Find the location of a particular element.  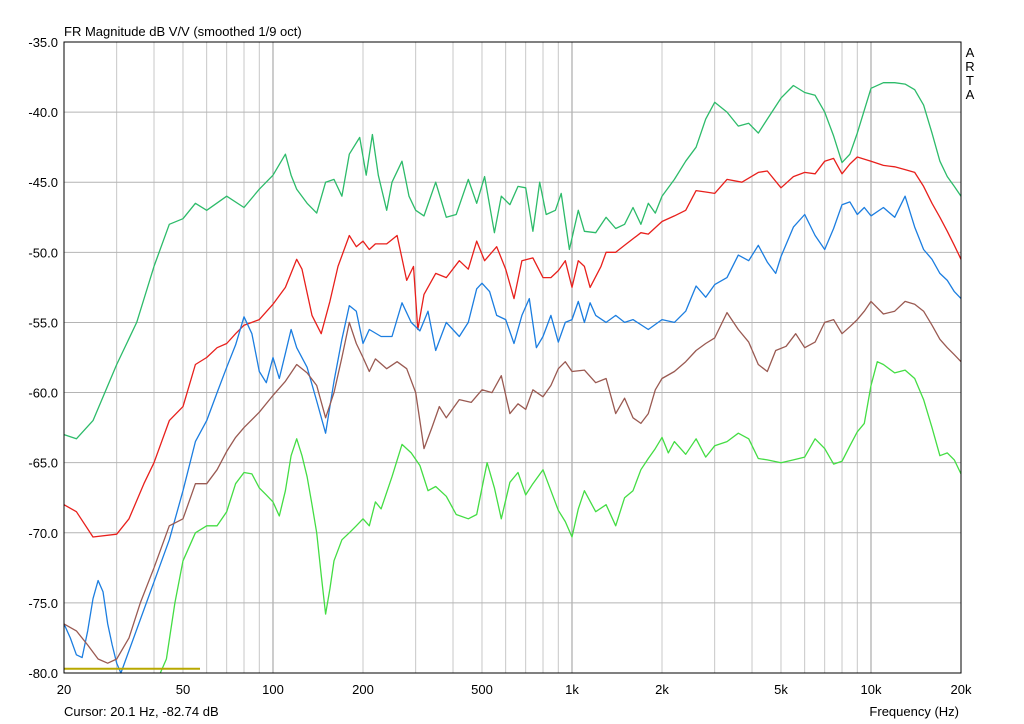

x-tick-labels: 20 50 100 200 500 1k 2k 5k 10k 20k is located at coordinates (514, 689).